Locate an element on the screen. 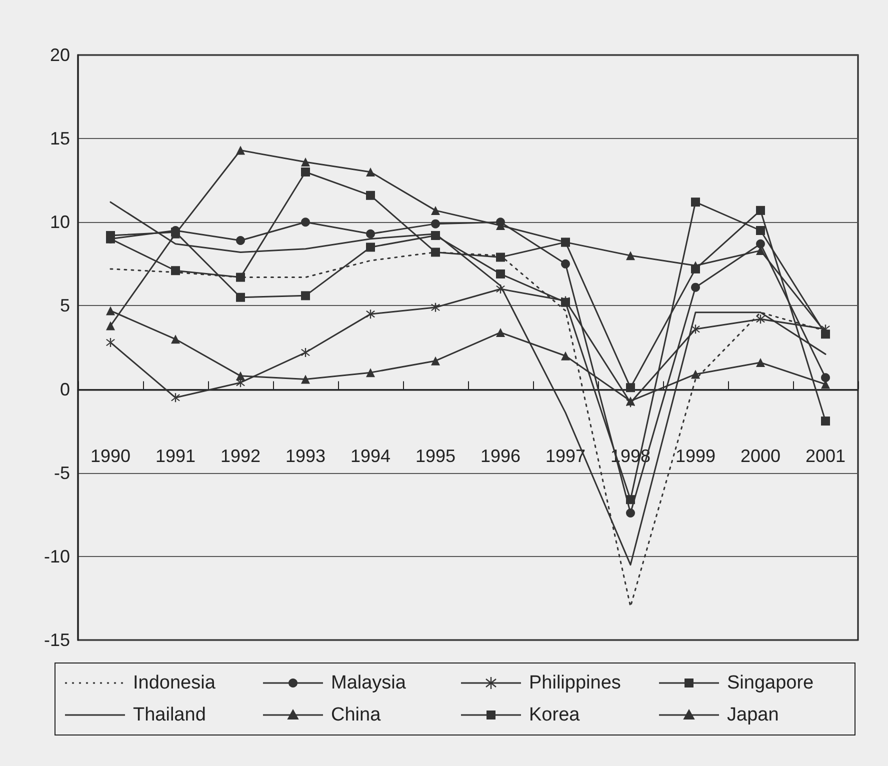  x-tick-label: 1994 is located at coordinates (370, 456).